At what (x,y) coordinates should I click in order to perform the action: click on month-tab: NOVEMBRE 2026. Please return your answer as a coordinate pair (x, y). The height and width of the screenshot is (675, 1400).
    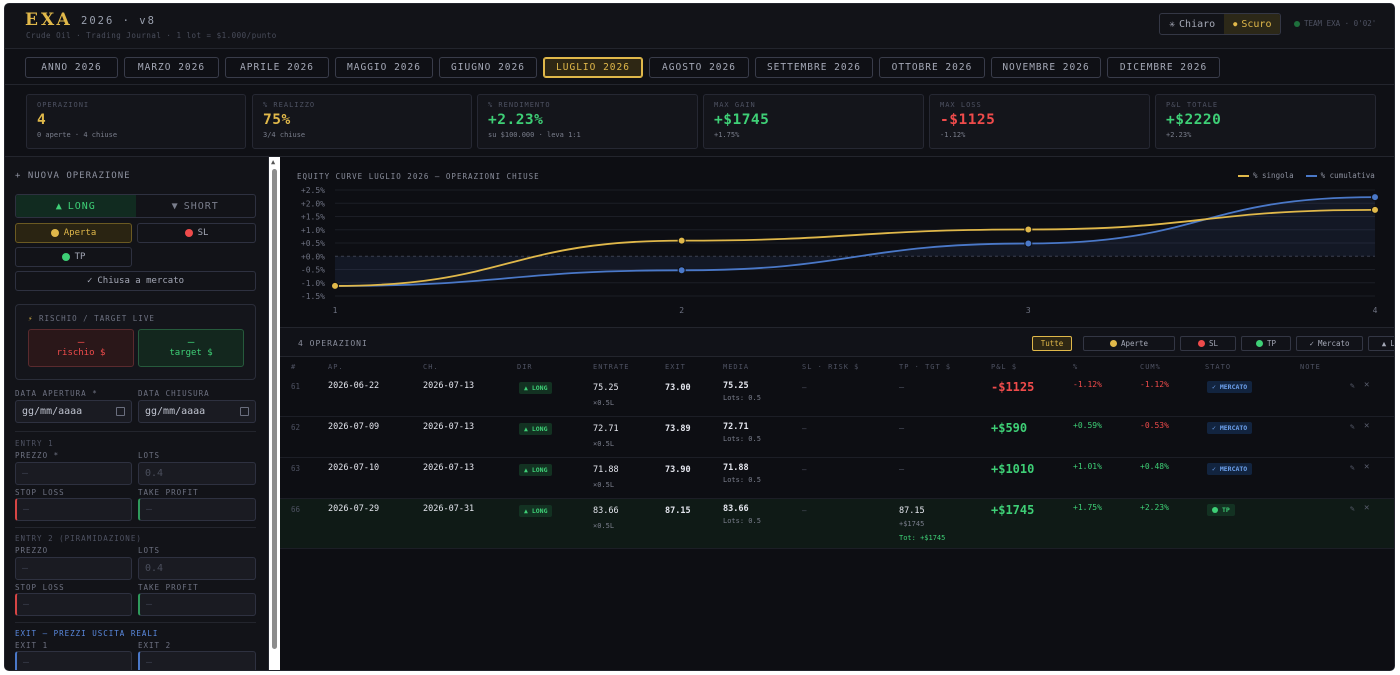
    Looking at the image, I should click on (1046, 67).